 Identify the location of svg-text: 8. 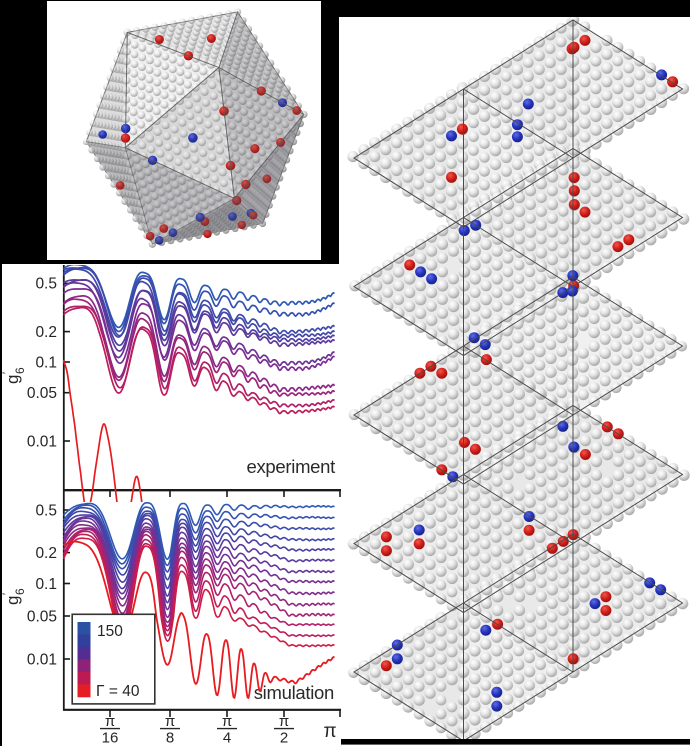
(170, 738).